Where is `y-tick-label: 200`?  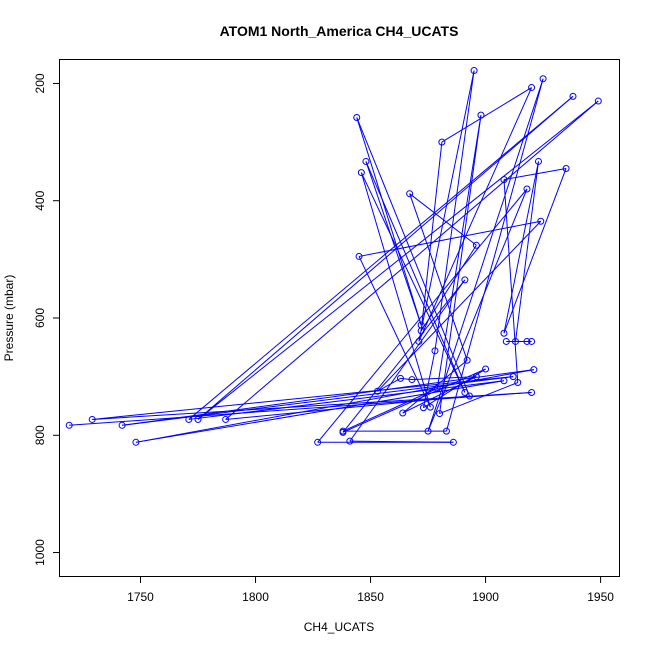 y-tick-label: 200 is located at coordinates (40, 83).